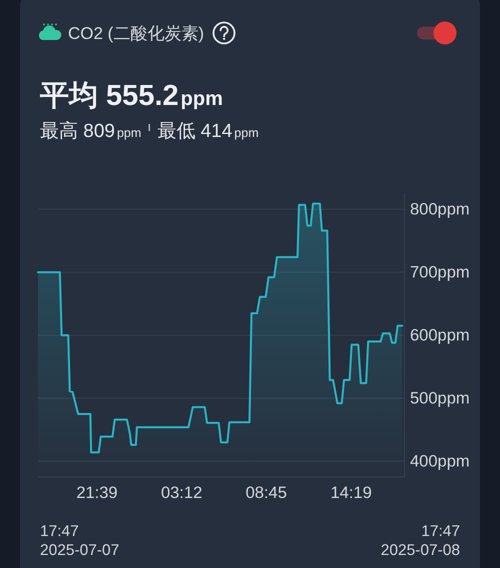 The width and height of the screenshot is (500, 568). I want to click on y-tick-label: 400ppm, so click(440, 461).